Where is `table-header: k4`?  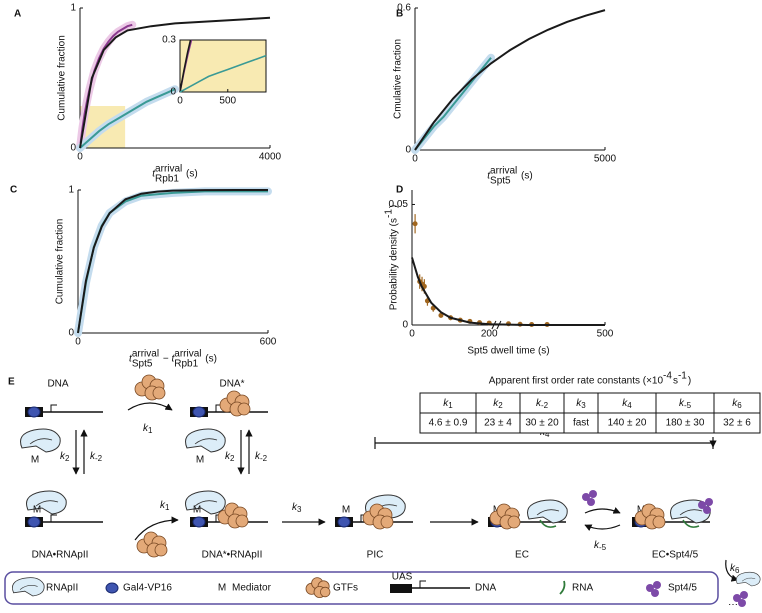 table-header: k4 is located at coordinates (627, 404).